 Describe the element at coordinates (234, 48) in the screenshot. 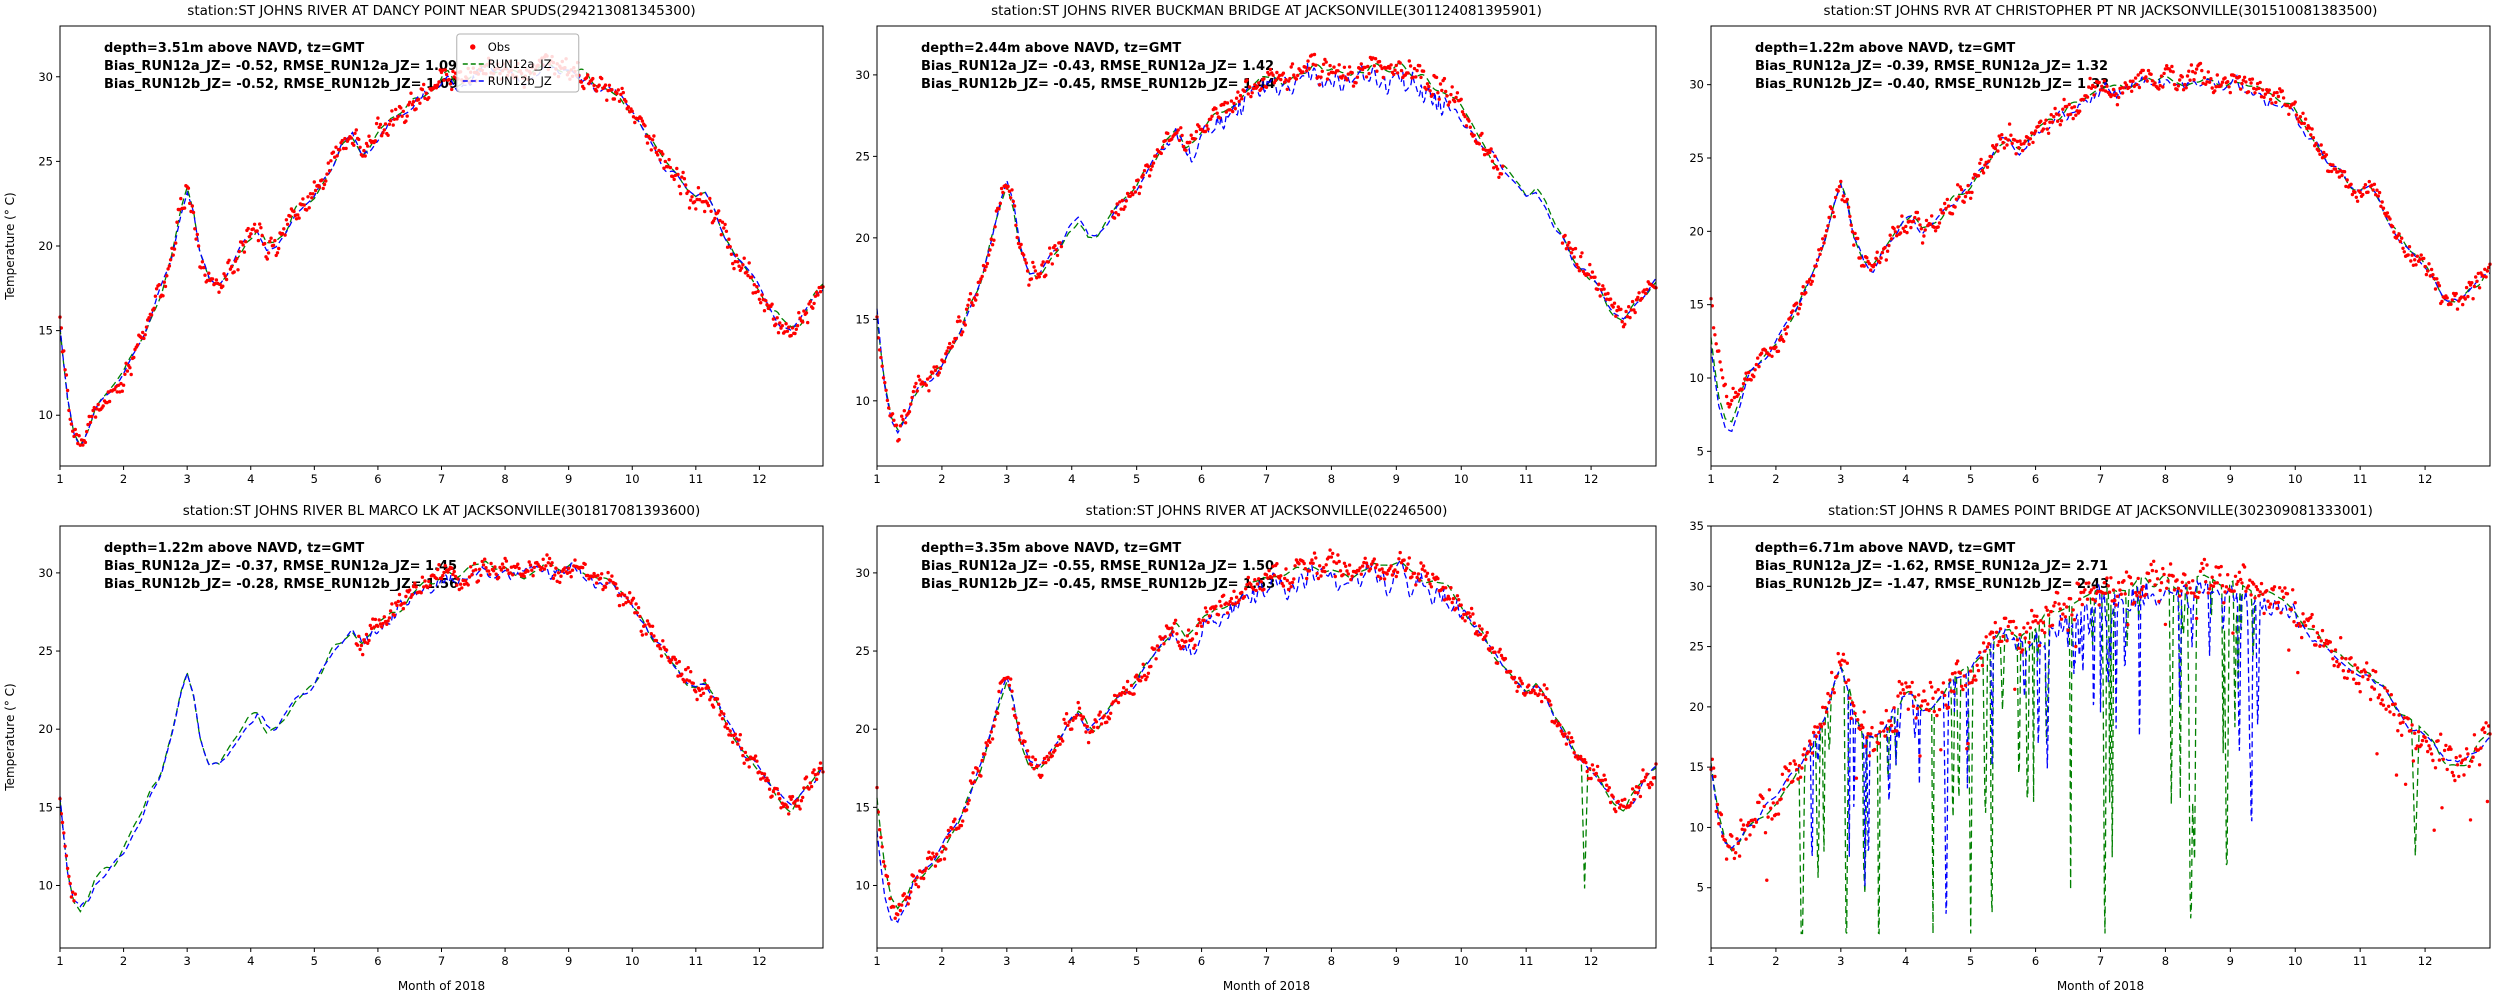

I see `stats-annotation-line: depth=3.51m above NAVD, tz=GMT` at that location.